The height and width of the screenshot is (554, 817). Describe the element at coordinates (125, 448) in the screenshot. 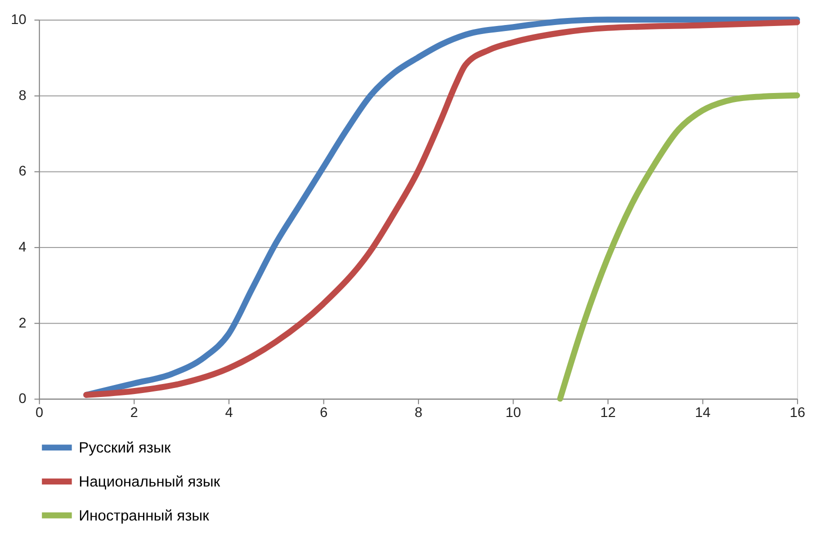

I see `legend-label: Русский язык` at that location.